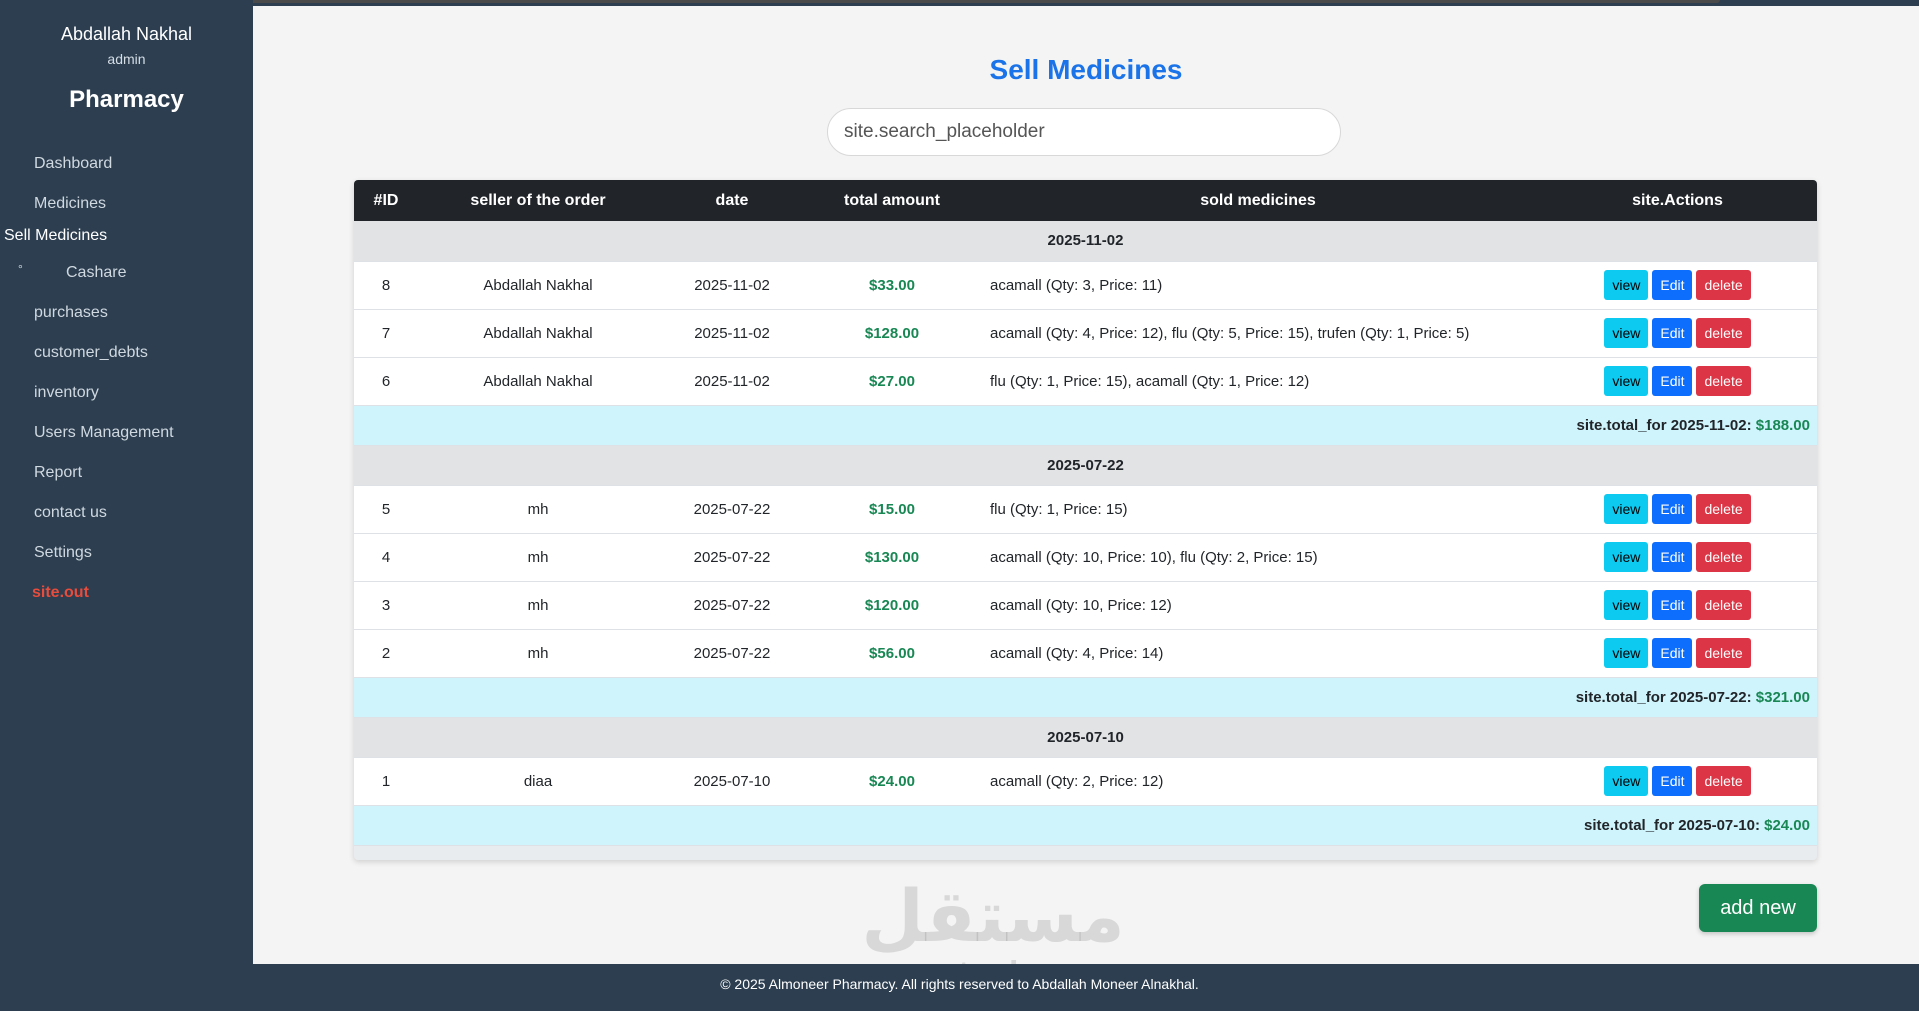 The width and height of the screenshot is (1919, 1011). I want to click on cell-amount: $128.00, so click(892, 333).